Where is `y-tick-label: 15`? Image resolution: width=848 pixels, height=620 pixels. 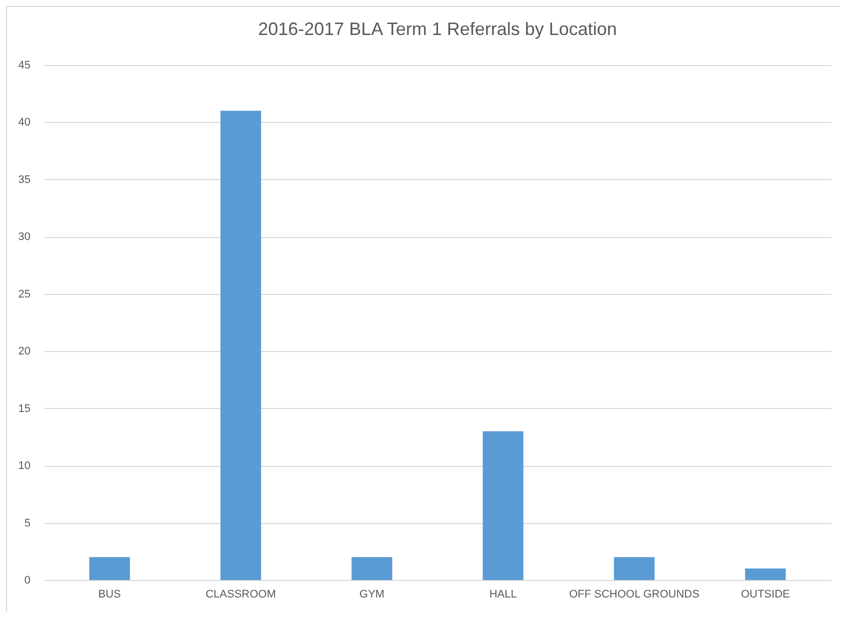
y-tick-label: 15 is located at coordinates (24, 408).